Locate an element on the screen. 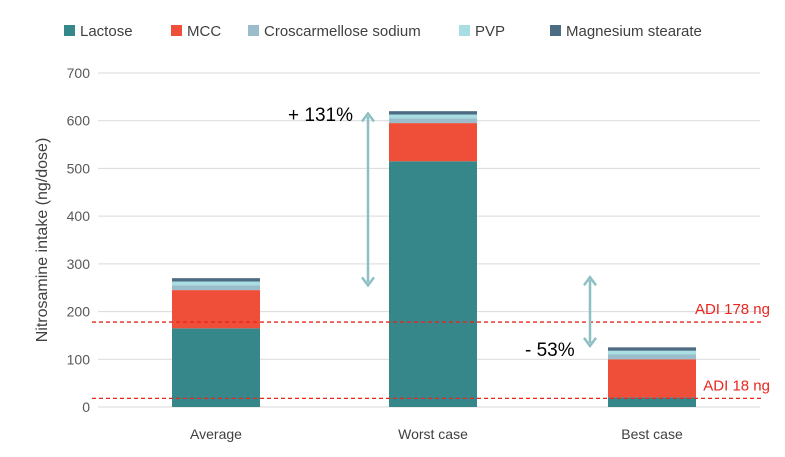  y-tick-label-6: 600 is located at coordinates (79, 121).